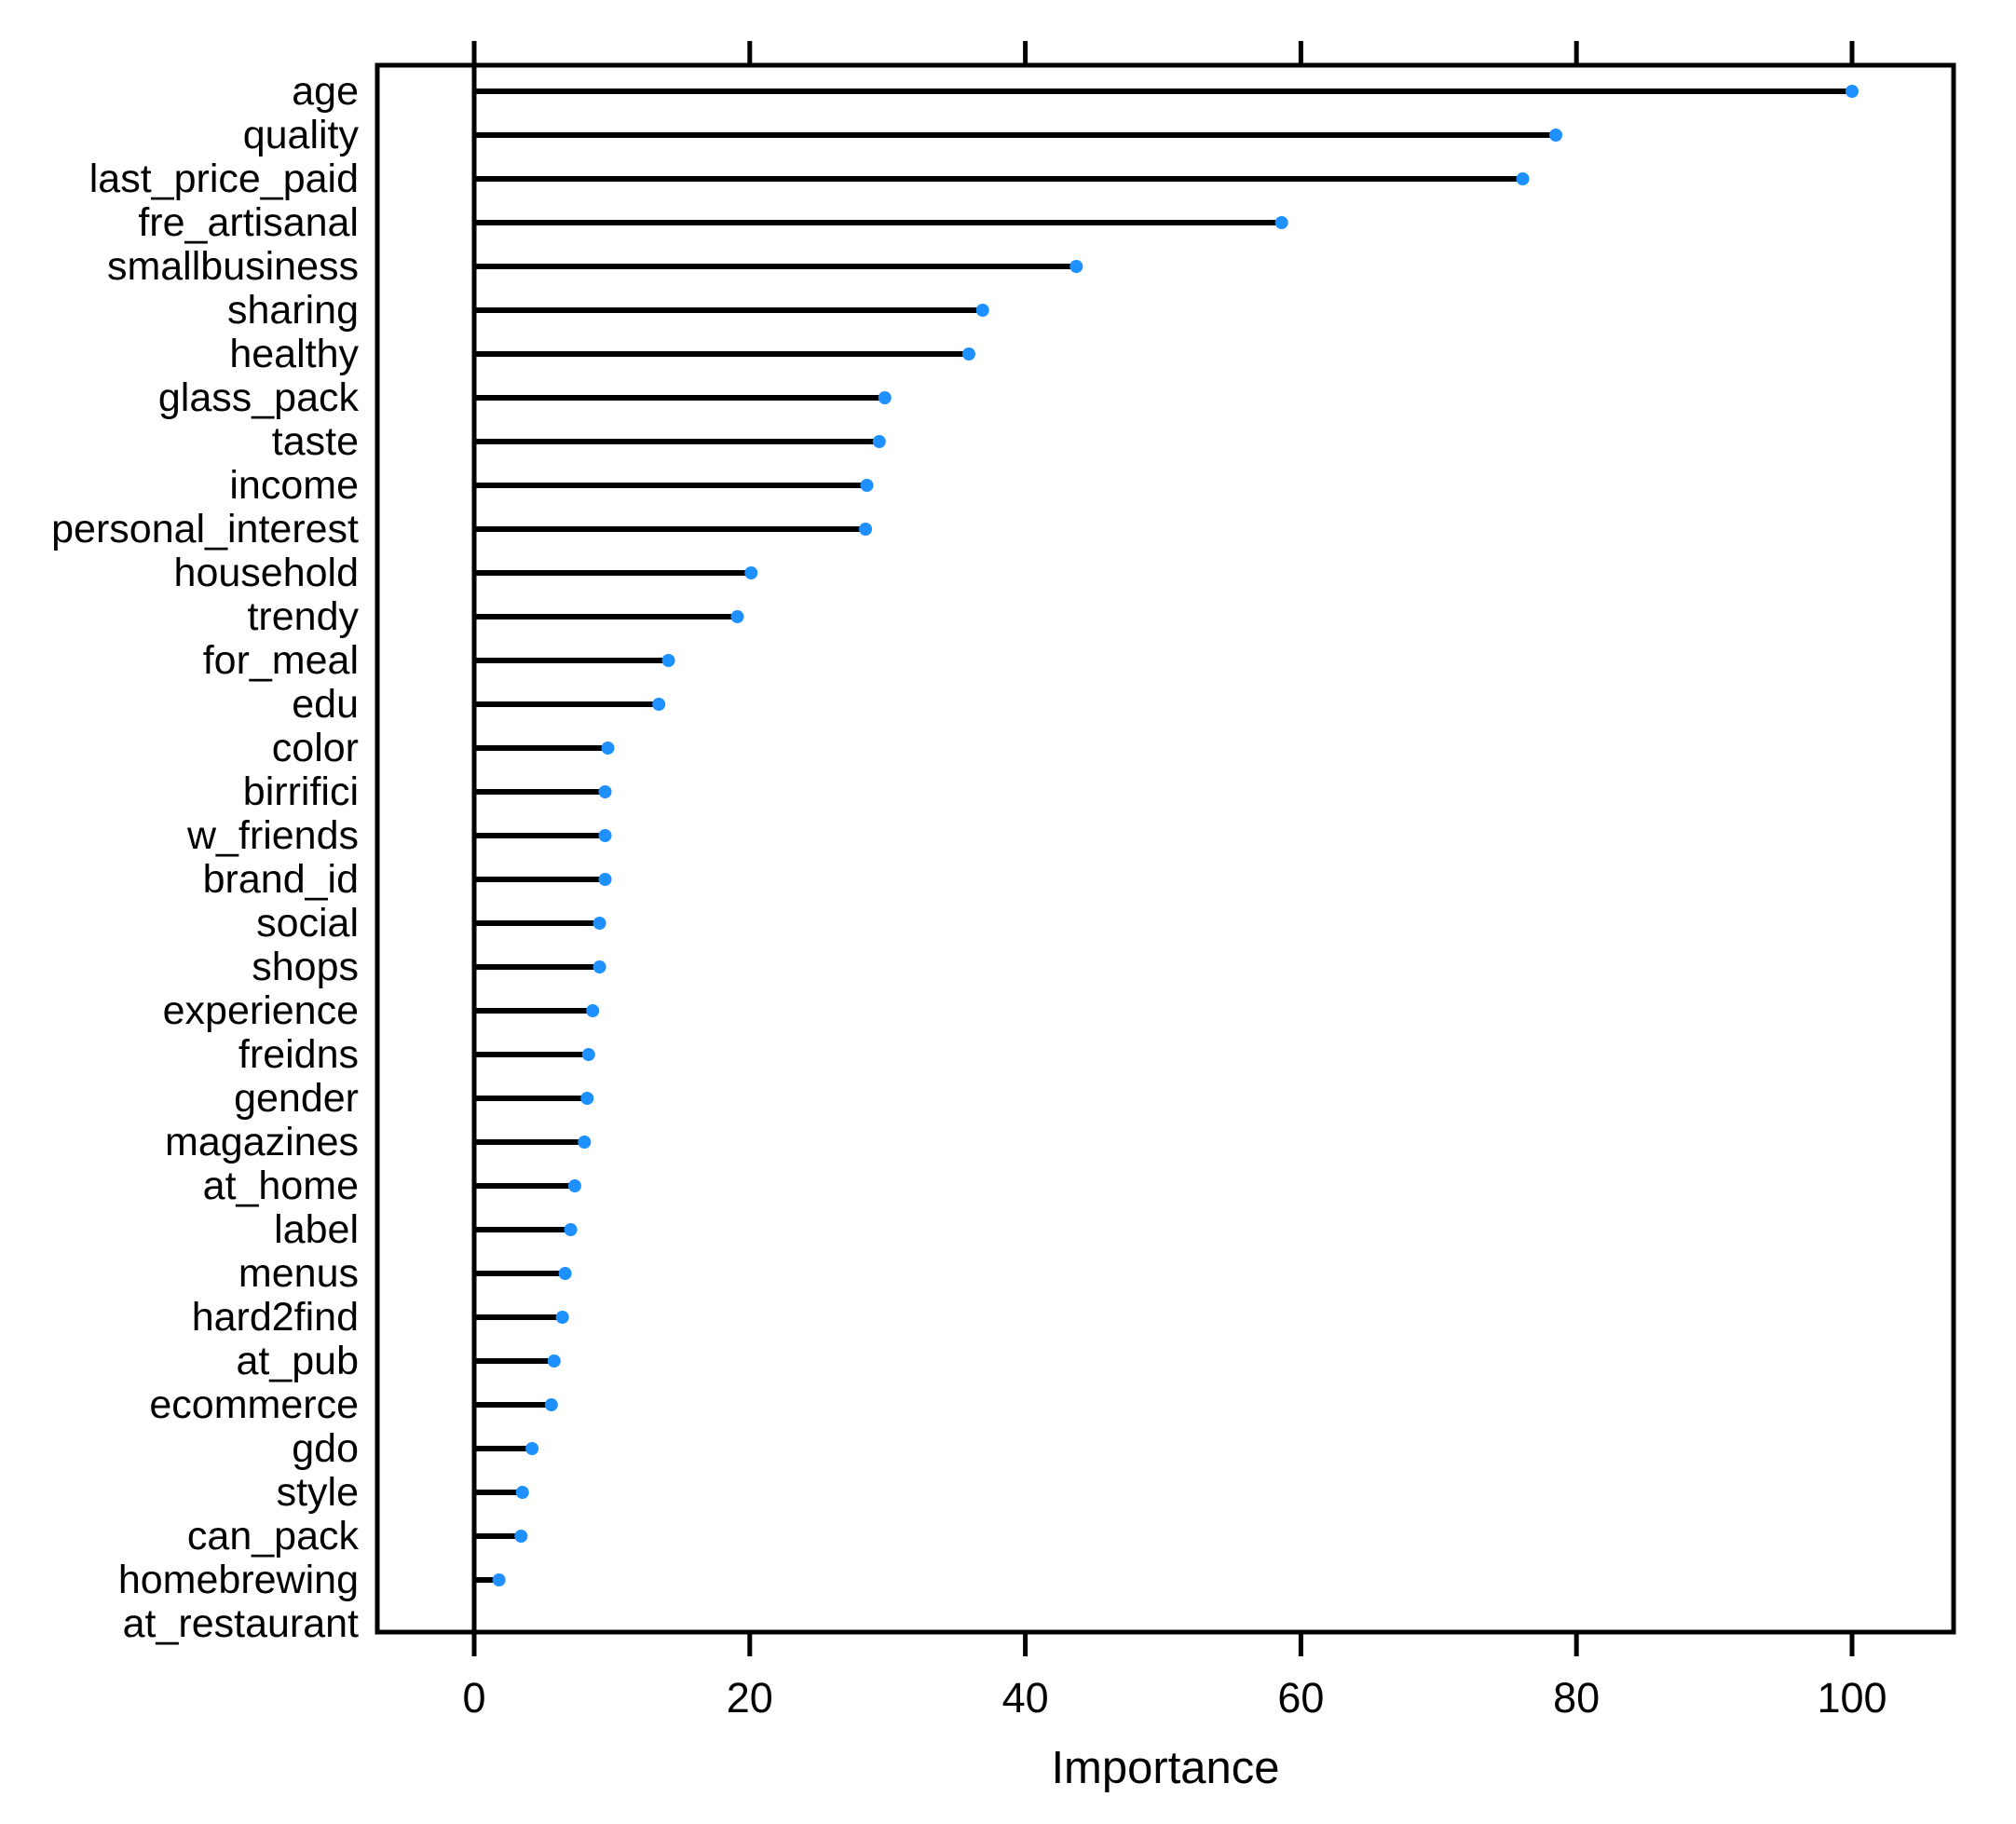 This screenshot has height=1824, width=2016. What do you see at coordinates (248, 223) in the screenshot?
I see `row-label-fre_artisanal: fre_artisanal` at bounding box center [248, 223].